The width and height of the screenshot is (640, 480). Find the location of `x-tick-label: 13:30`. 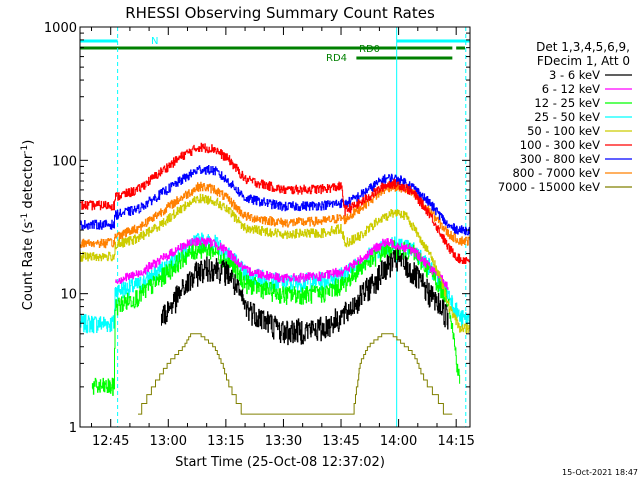

x-tick-label: 13:30 is located at coordinates (283, 441).